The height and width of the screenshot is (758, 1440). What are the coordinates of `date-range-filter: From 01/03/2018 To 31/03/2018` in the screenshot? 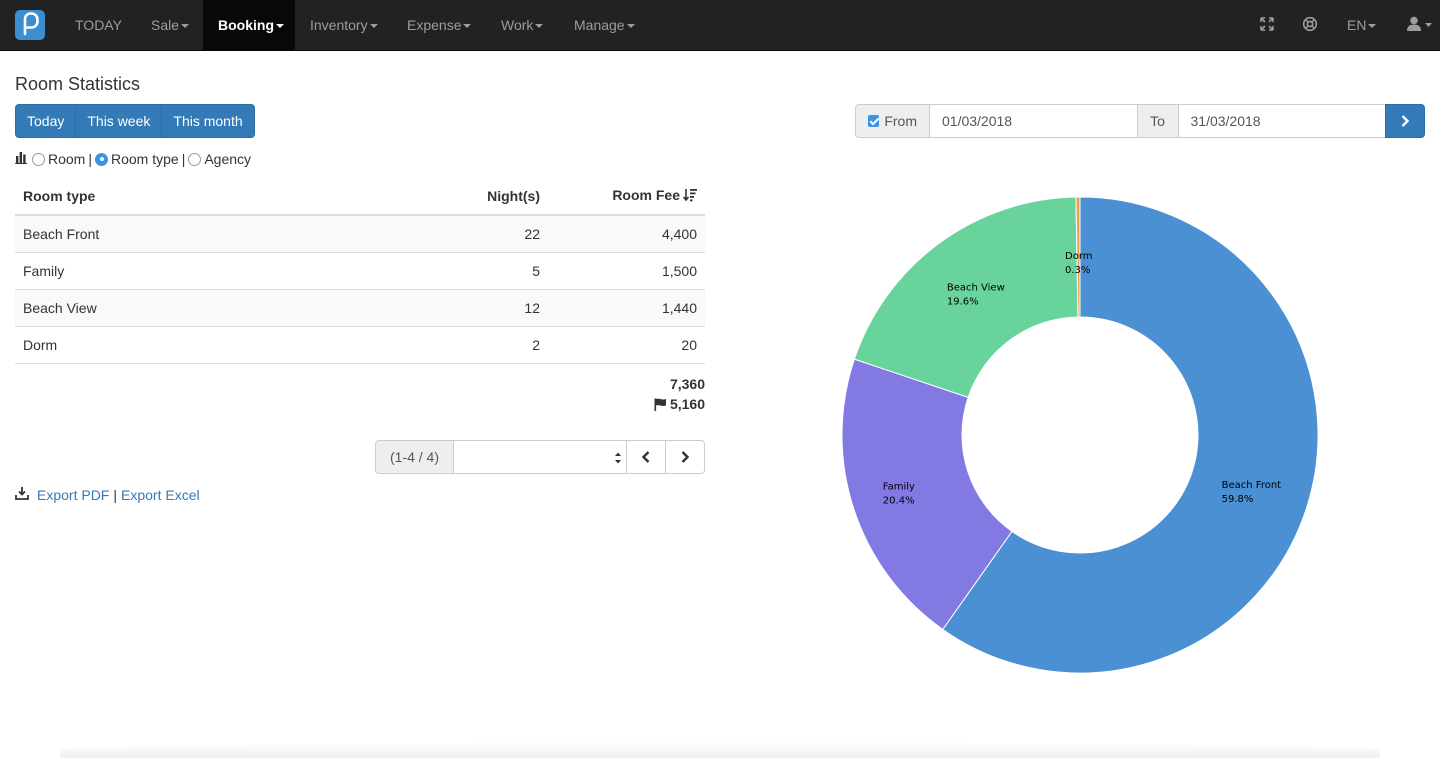 It's located at (1140, 121).